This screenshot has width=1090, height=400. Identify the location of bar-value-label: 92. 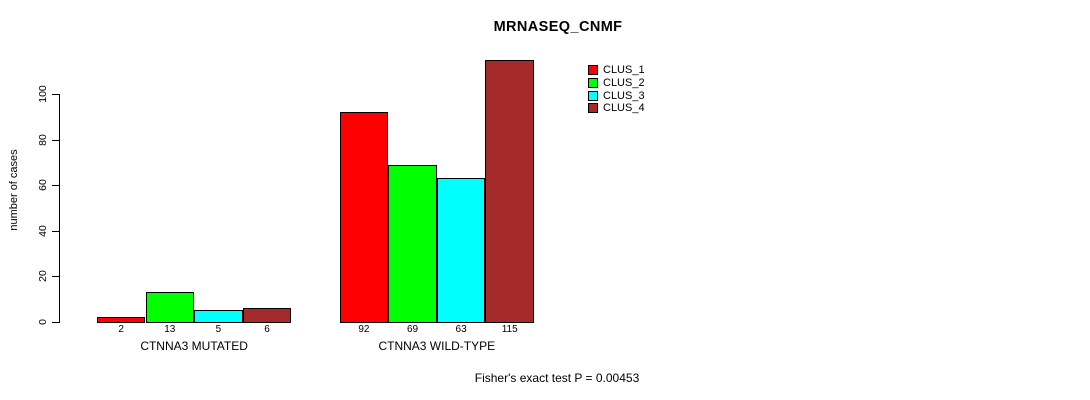
(364, 329).